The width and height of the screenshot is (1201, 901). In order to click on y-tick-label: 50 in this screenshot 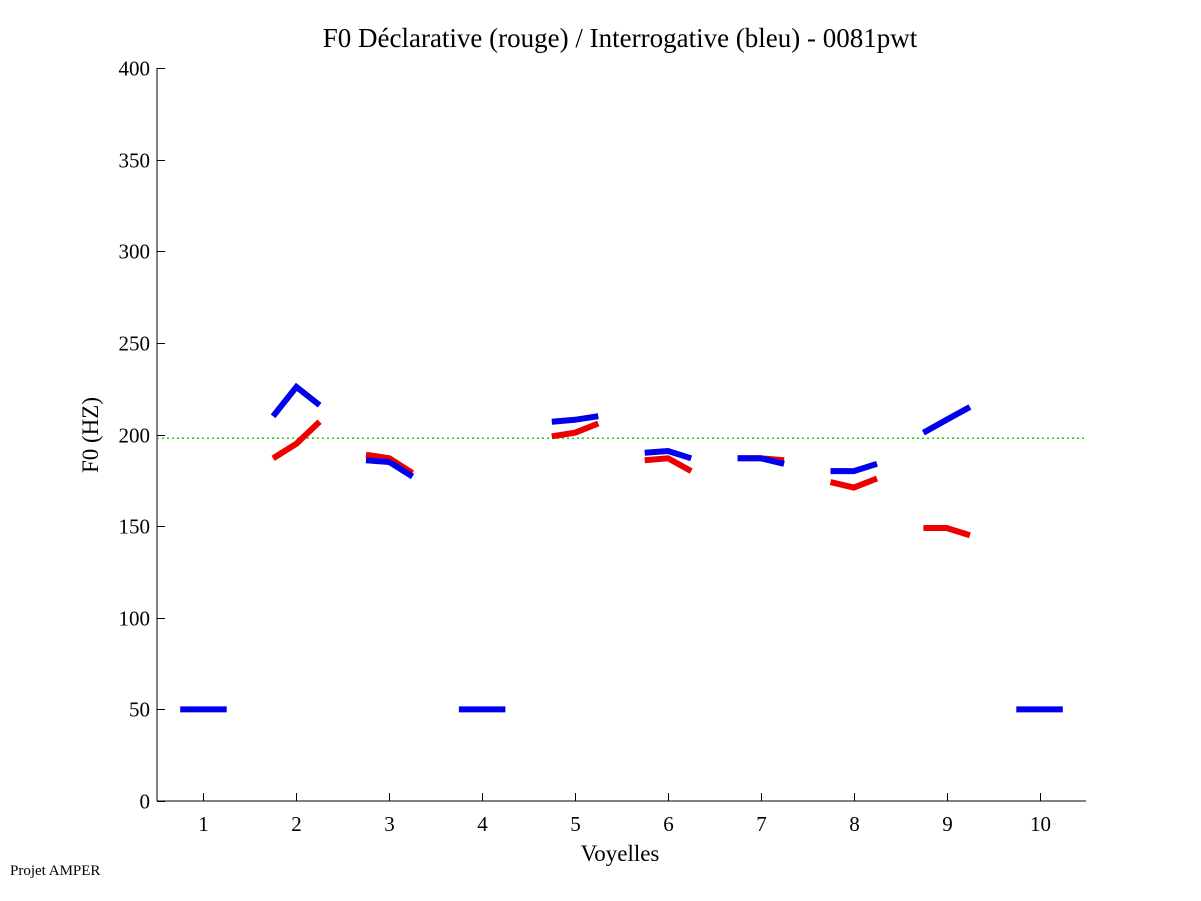, I will do `click(139, 710)`.